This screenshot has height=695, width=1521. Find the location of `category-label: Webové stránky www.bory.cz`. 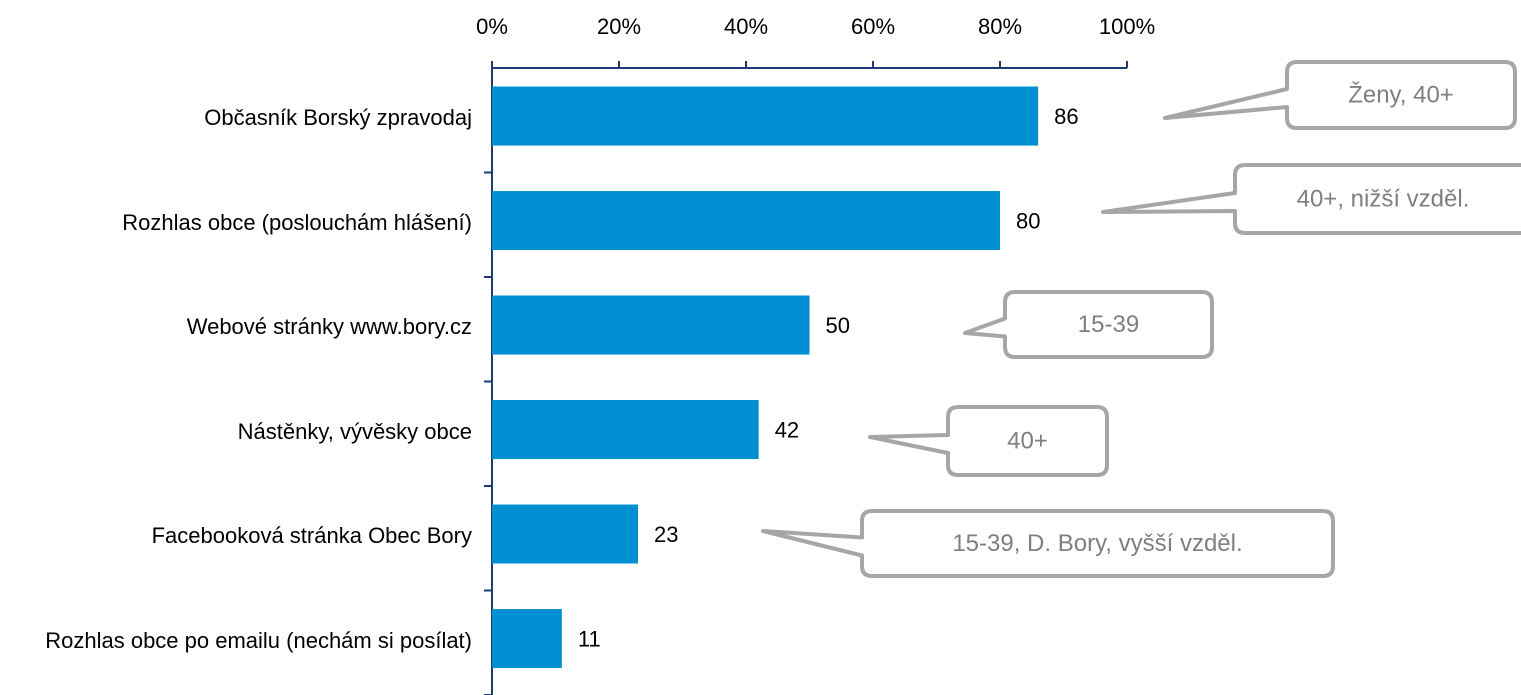

category-label: Webové stránky www.bory.cz is located at coordinates (329, 327).